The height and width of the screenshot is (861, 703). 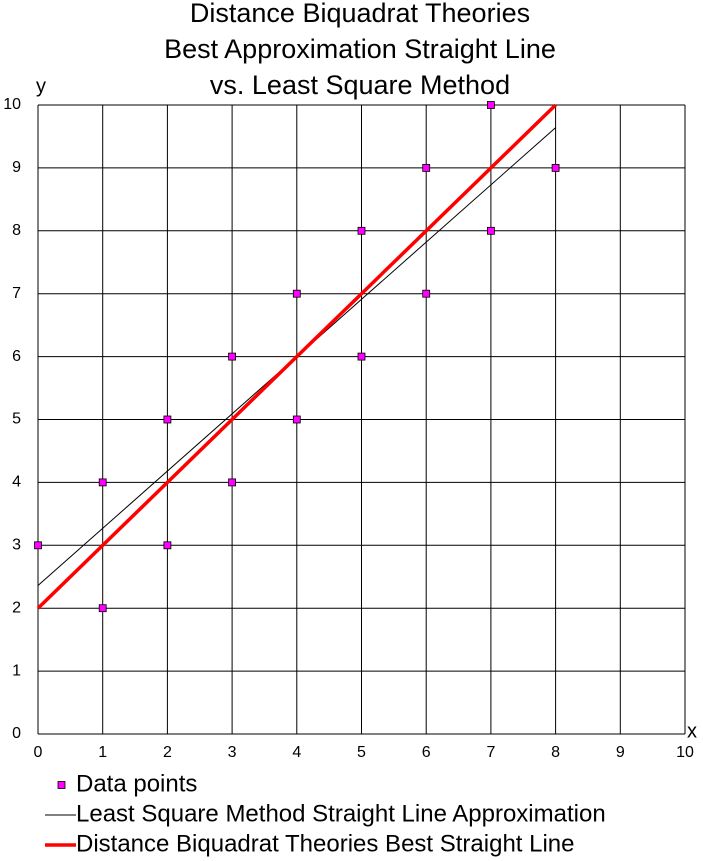 What do you see at coordinates (16, 545) in the screenshot?
I see `y-tick-label: 3` at bounding box center [16, 545].